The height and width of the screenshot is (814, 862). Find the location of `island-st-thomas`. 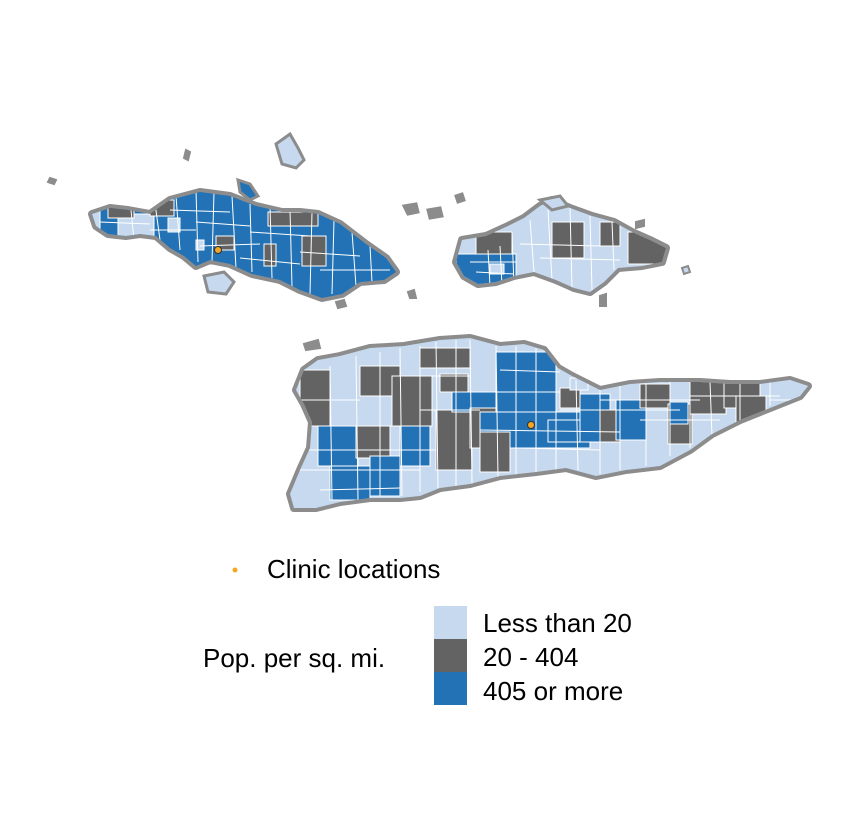

island-st-thomas is located at coordinates (256, 220).